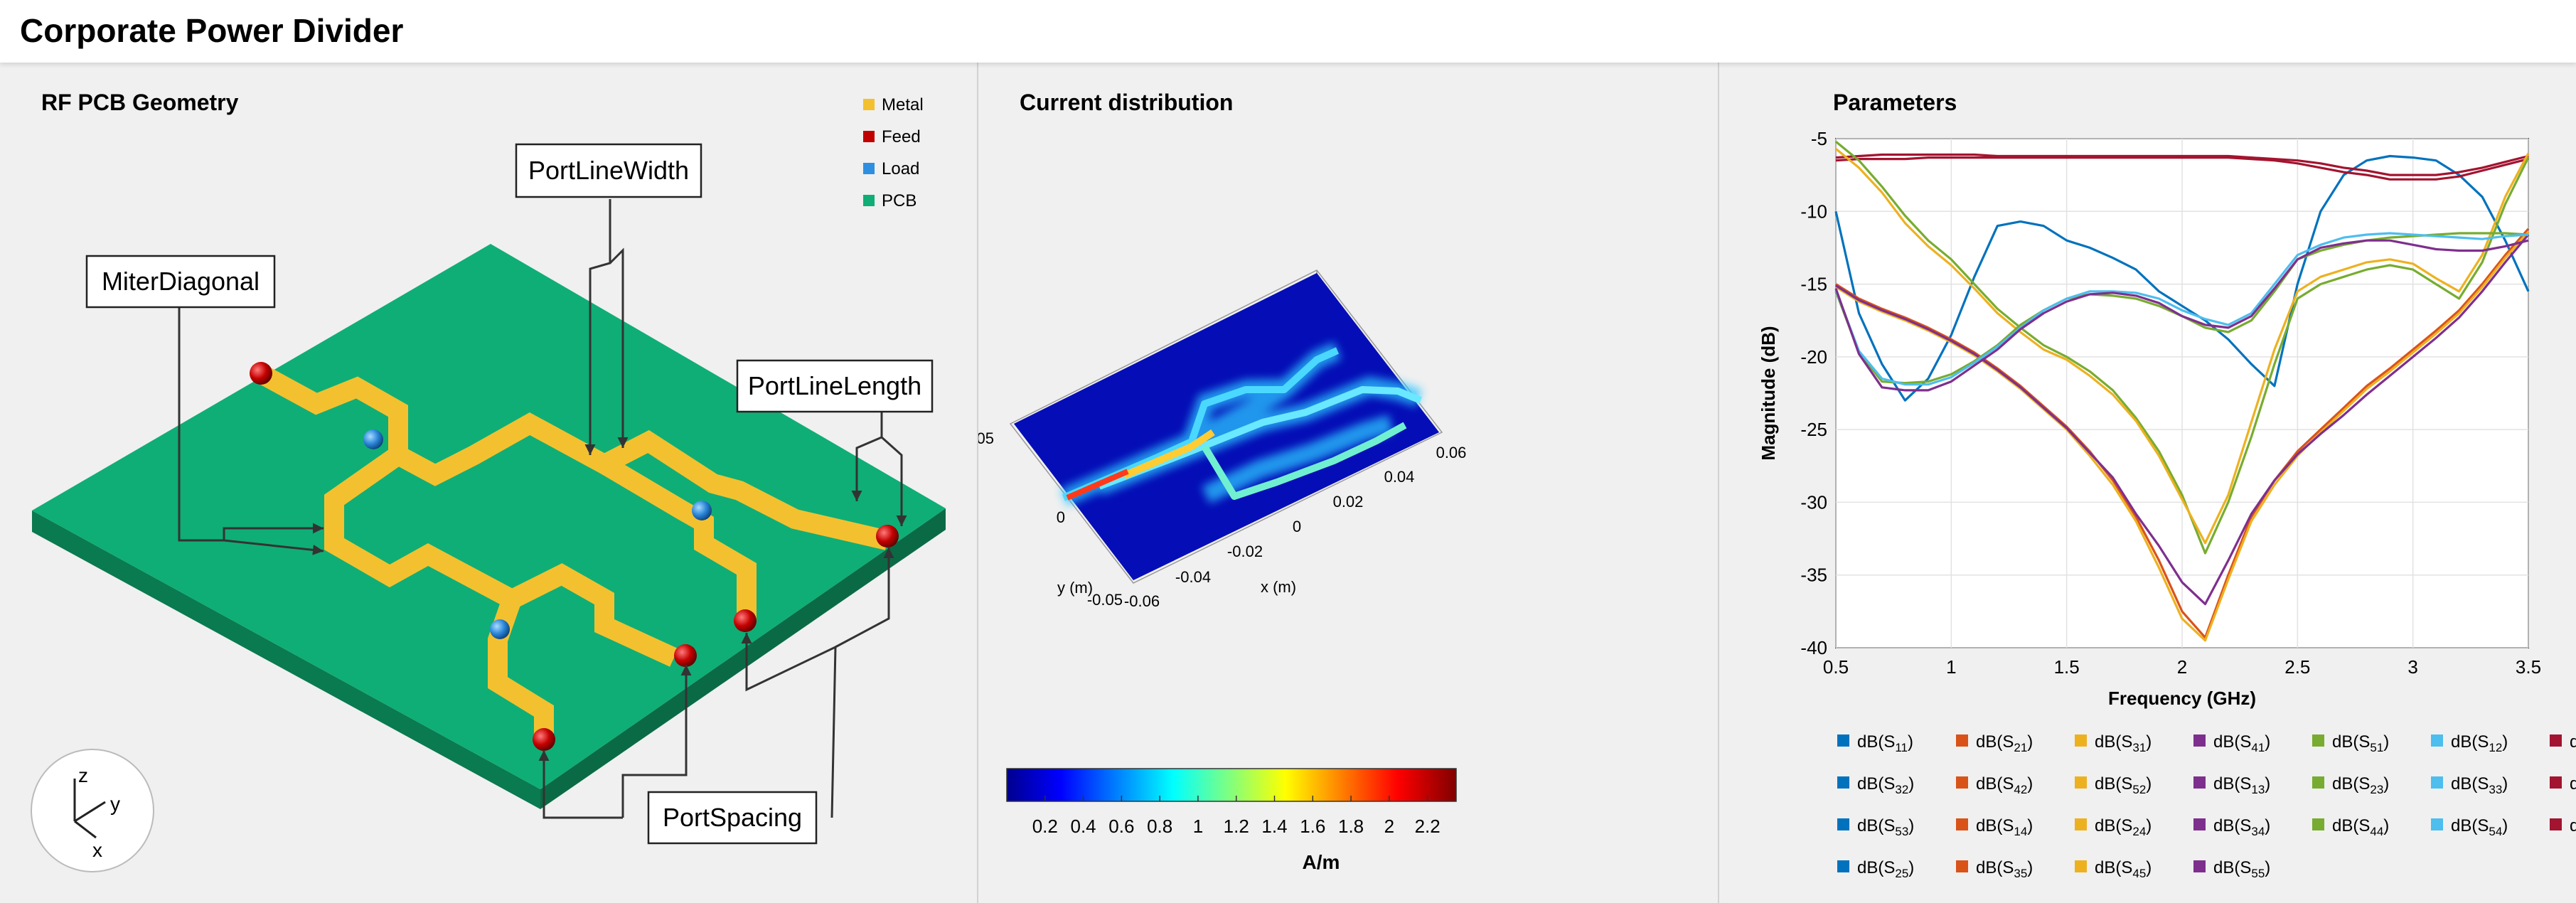  What do you see at coordinates (2479, 785) in the screenshot?
I see `legend-label: dB(S33)` at bounding box center [2479, 785].